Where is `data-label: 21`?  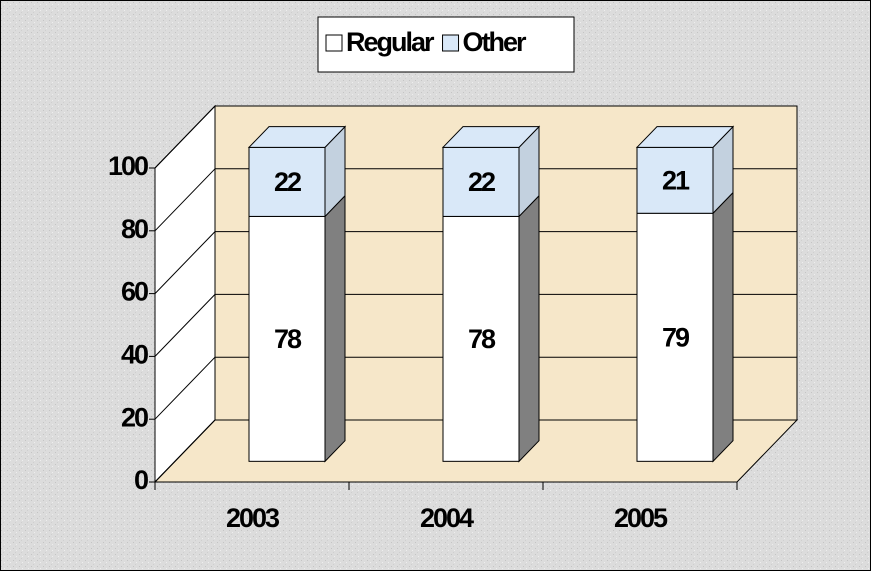
data-label: 21 is located at coordinates (676, 180).